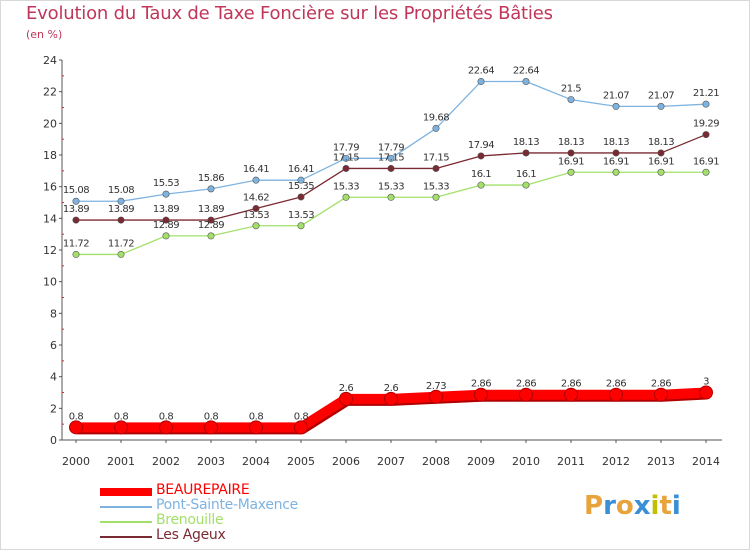  What do you see at coordinates (642, 506) in the screenshot?
I see `logo-letter: x` at bounding box center [642, 506].